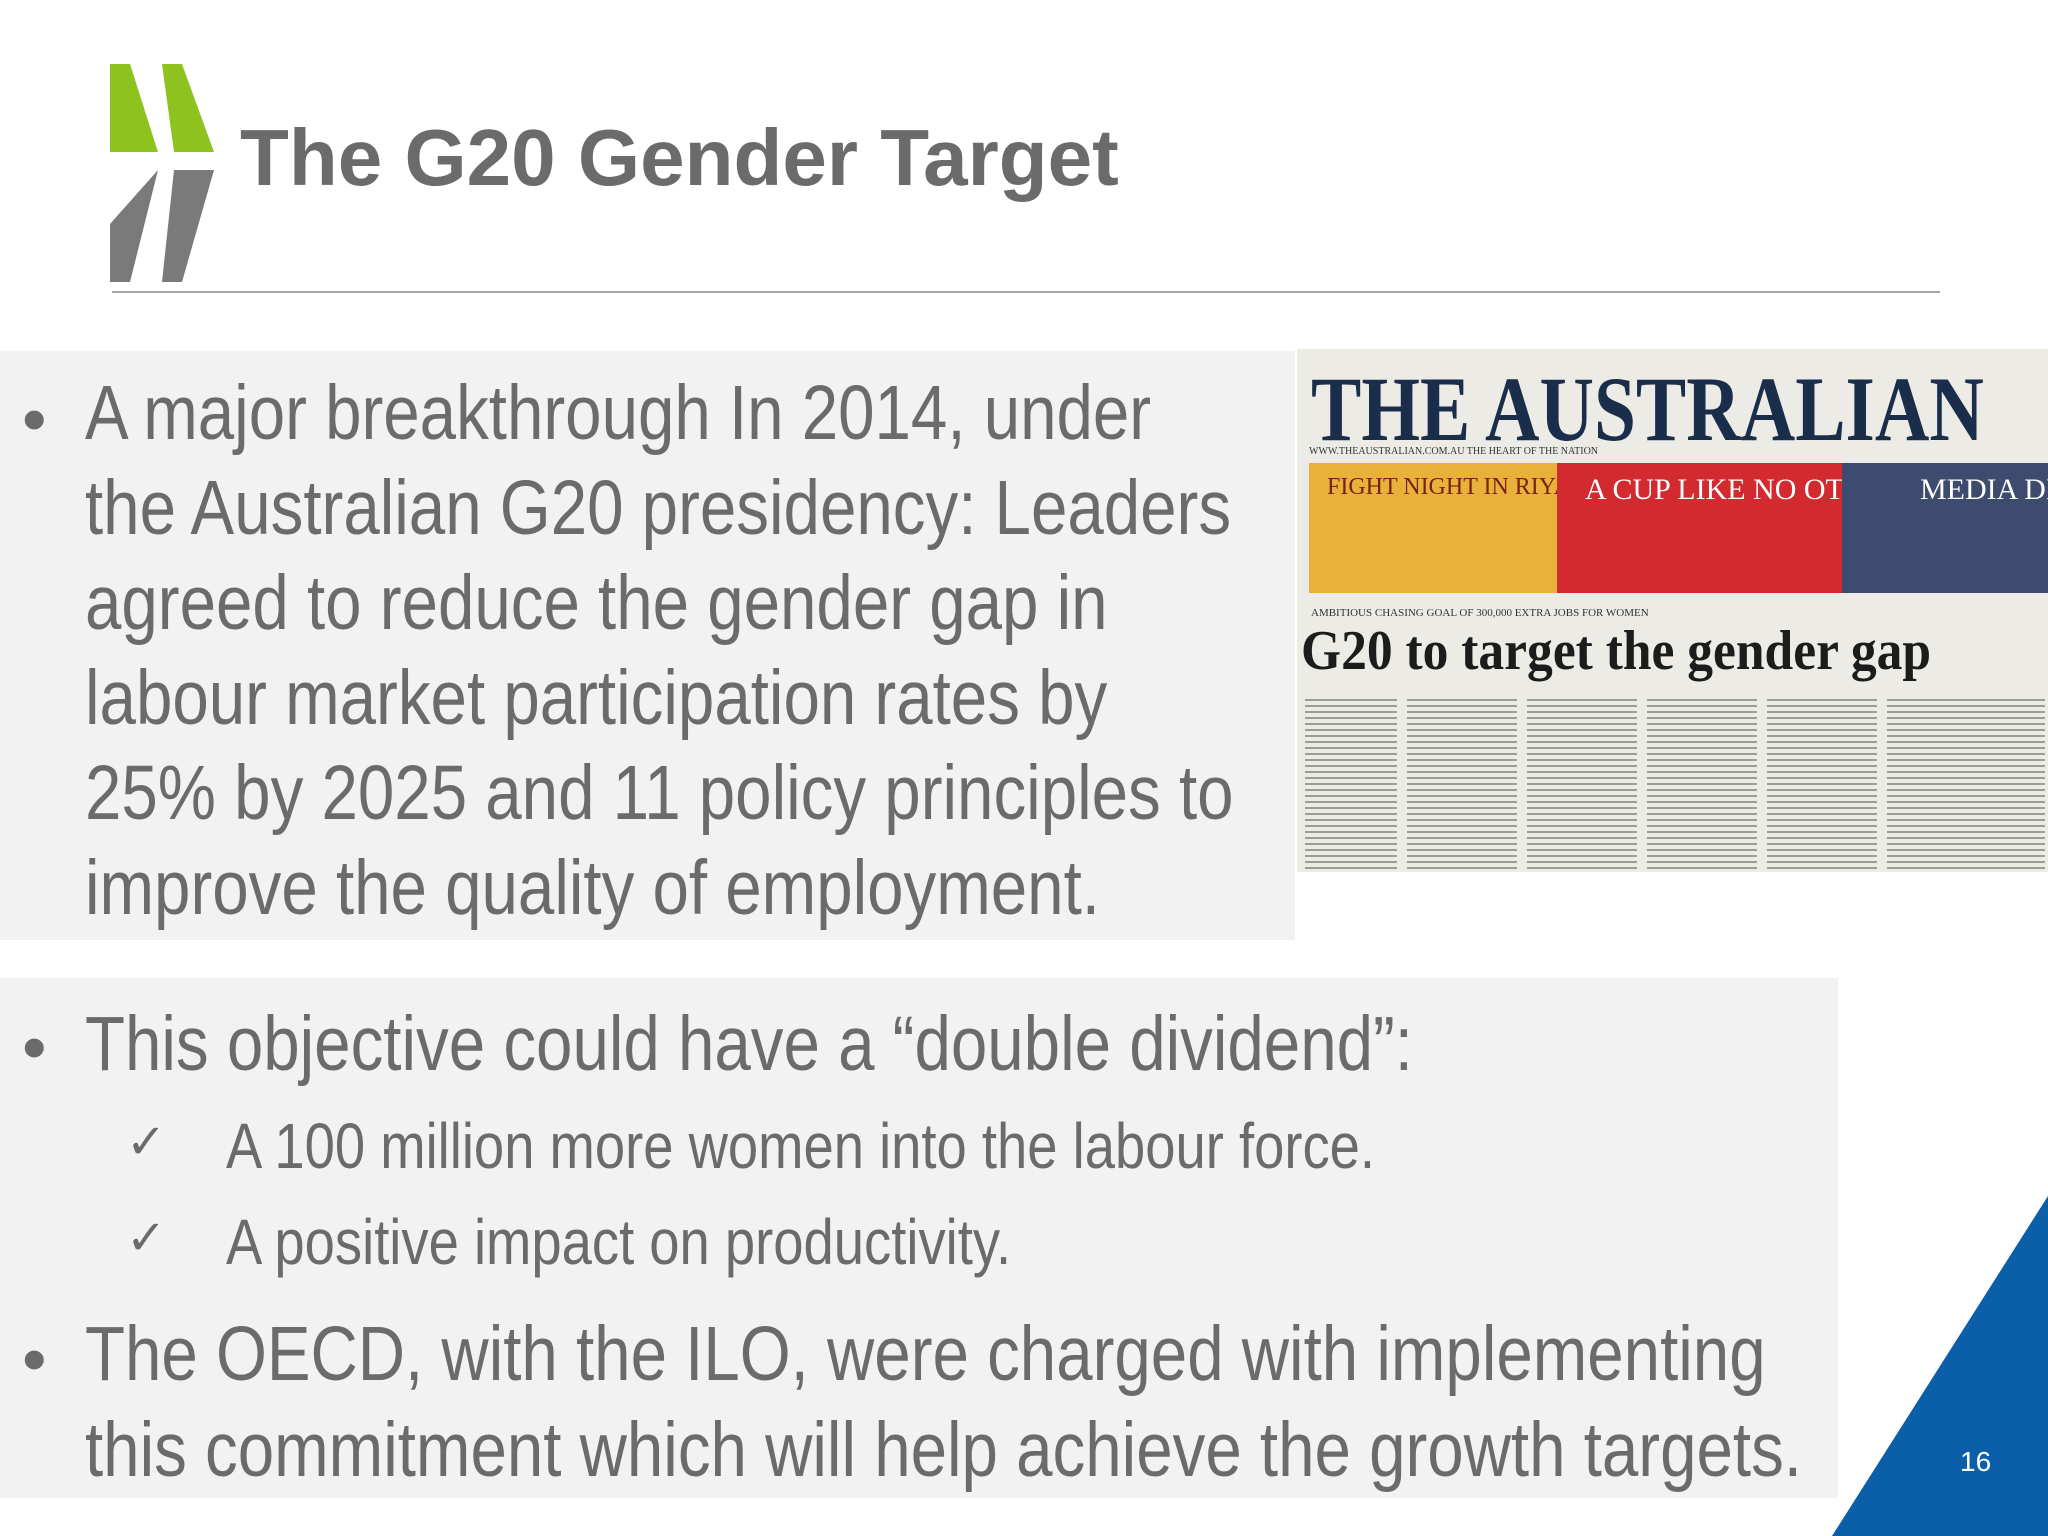 This screenshot has height=1536, width=2048. Describe the element at coordinates (1976, 1461) in the screenshot. I see `page-number: 16` at that location.